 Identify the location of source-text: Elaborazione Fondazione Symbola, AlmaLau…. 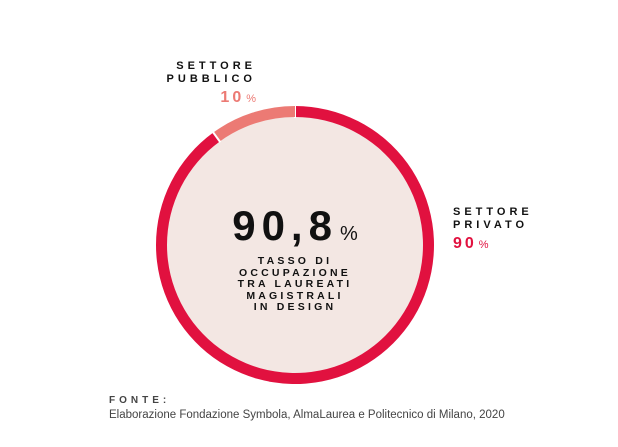
(307, 415).